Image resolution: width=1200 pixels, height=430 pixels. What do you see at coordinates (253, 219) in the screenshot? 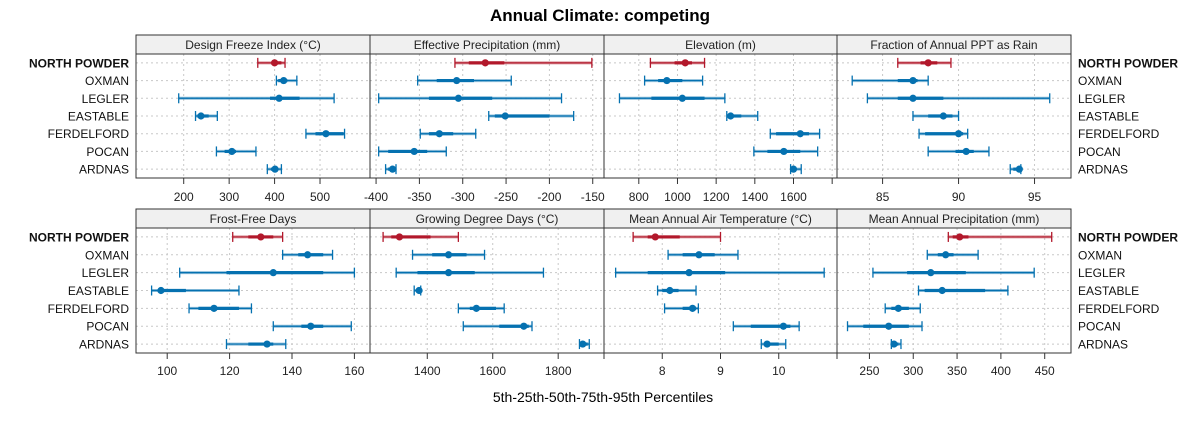
I see `panel-title: Frost-Free Days` at bounding box center [253, 219].